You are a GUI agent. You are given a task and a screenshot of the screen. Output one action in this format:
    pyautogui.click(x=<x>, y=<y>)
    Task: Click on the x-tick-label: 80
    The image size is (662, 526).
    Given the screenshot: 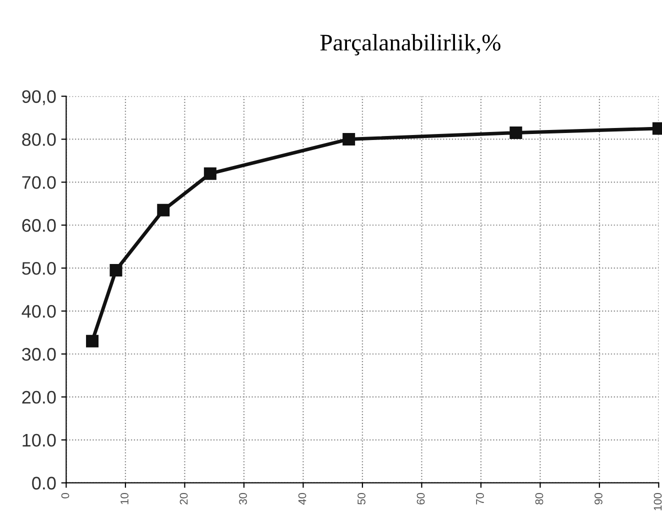 What is the action you would take?
    pyautogui.click(x=539, y=498)
    